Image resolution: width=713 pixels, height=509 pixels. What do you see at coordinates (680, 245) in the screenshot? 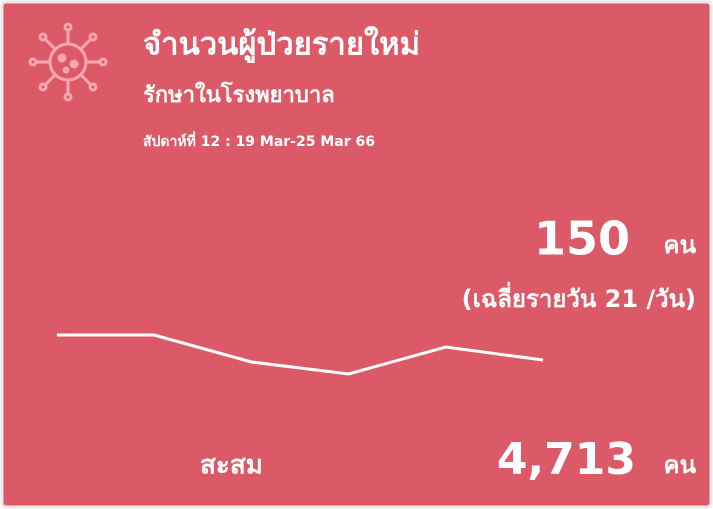
I see `weekly-unit: คน` at bounding box center [680, 245].